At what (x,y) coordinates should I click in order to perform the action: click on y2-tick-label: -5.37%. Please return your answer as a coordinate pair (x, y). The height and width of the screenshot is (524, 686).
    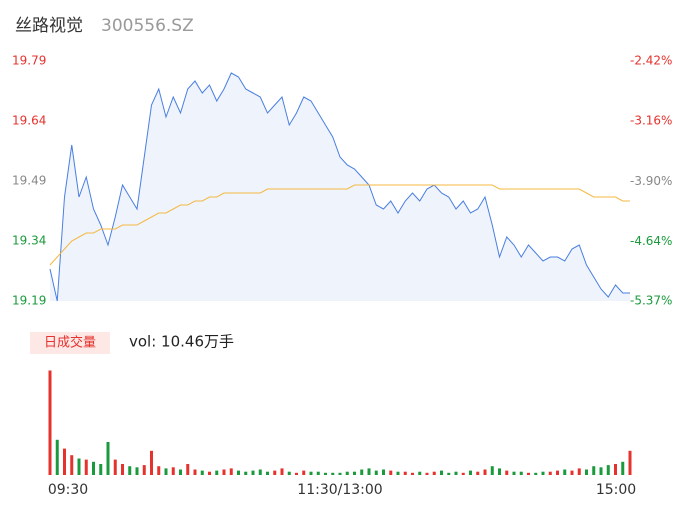
    Looking at the image, I should click on (651, 301).